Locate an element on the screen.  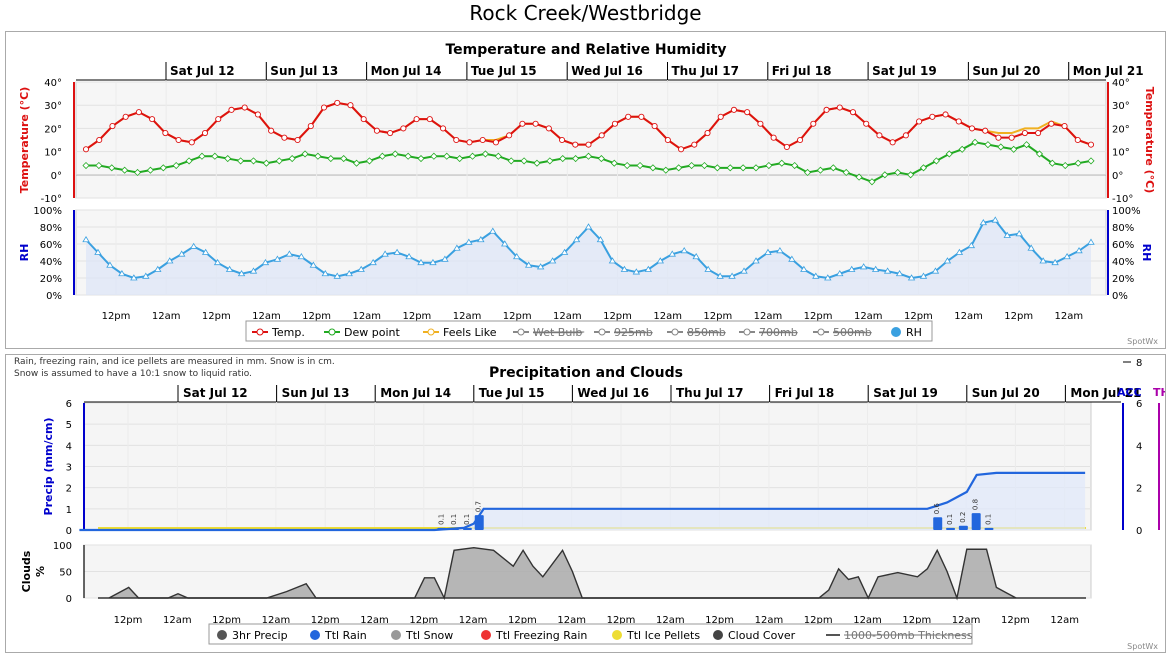
temp-tick-left: 0° is located at coordinates (56, 176).